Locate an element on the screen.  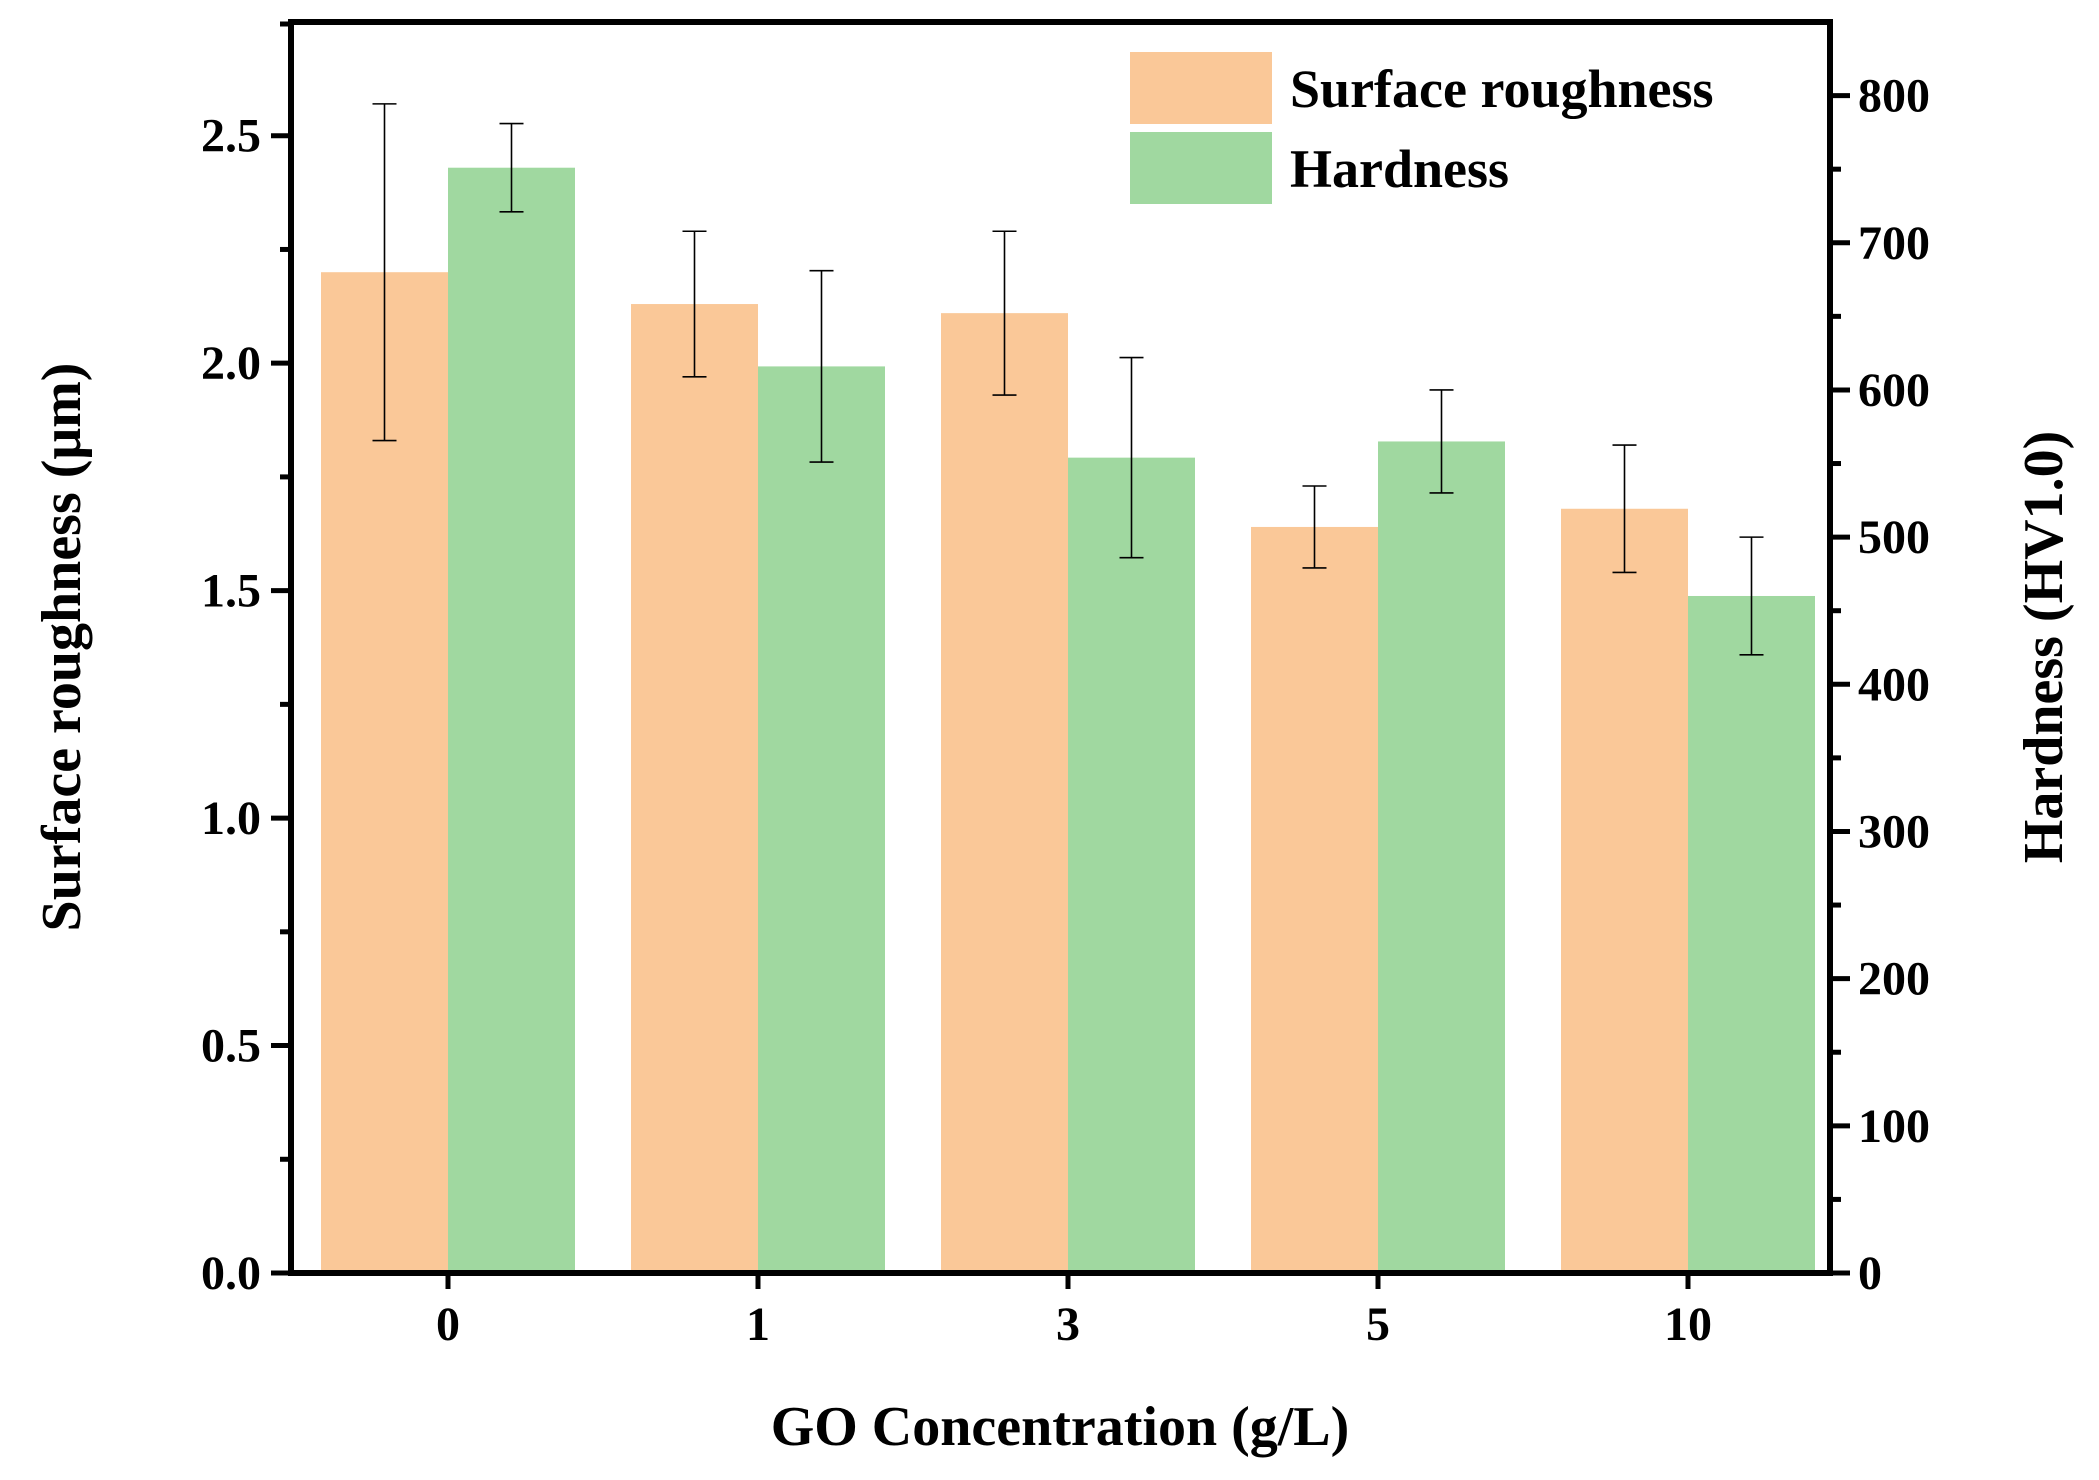
x-axis-title: GO Concentration (g/L) is located at coordinates (1060, 1427).